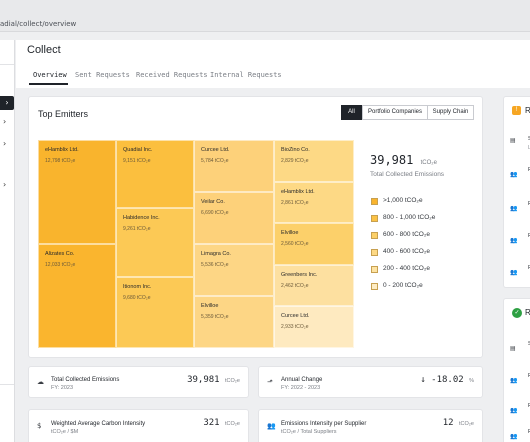 The width and height of the screenshot is (530, 442). What do you see at coordinates (7, 103) in the screenshot?
I see `sidebar-expand-icon: ›` at bounding box center [7, 103].